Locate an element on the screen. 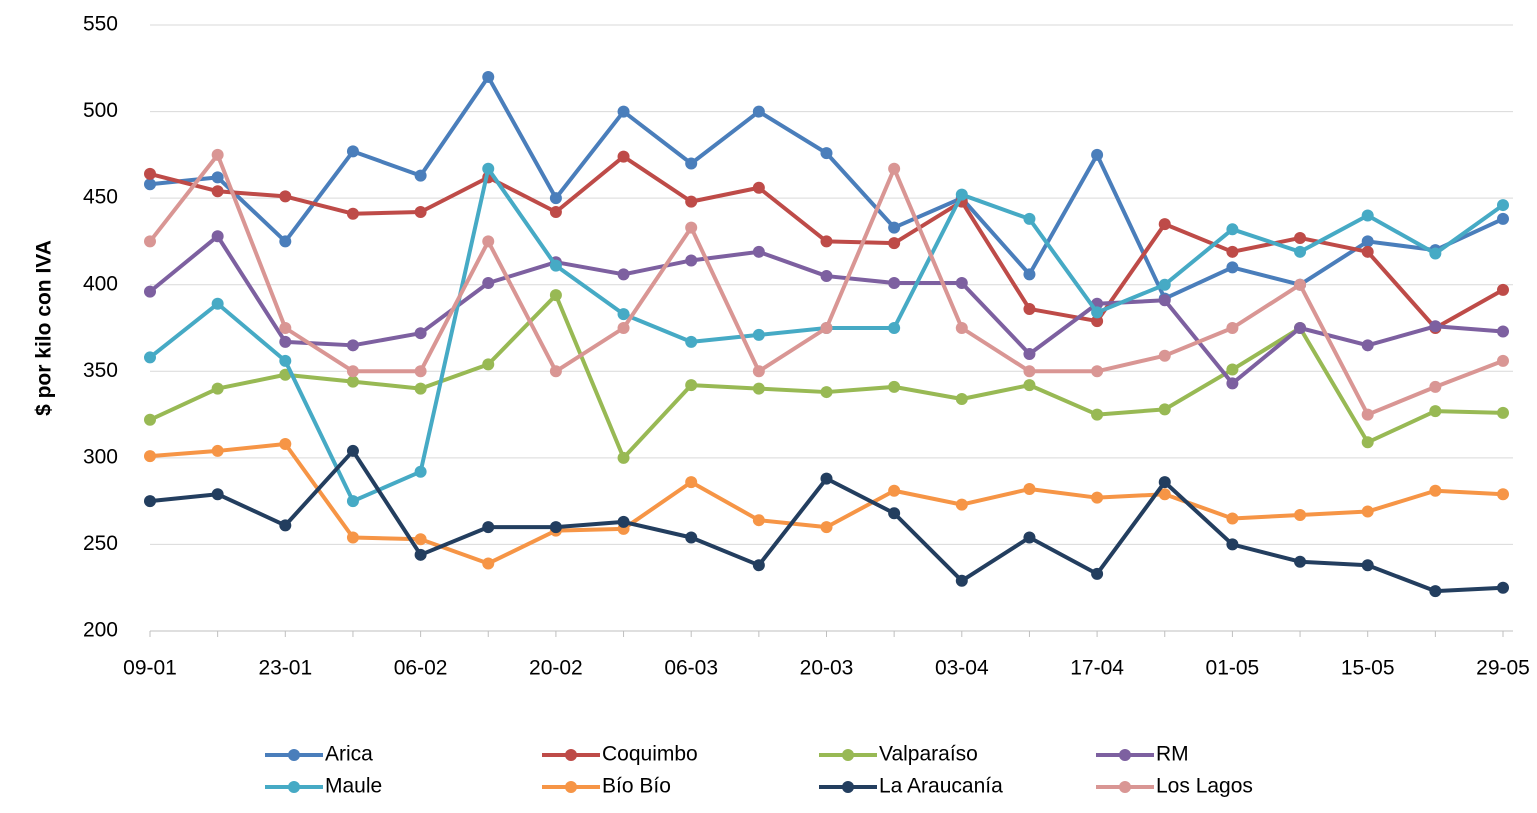 The height and width of the screenshot is (813, 1537). x-tick-label: 01-05 is located at coordinates (1233, 668).